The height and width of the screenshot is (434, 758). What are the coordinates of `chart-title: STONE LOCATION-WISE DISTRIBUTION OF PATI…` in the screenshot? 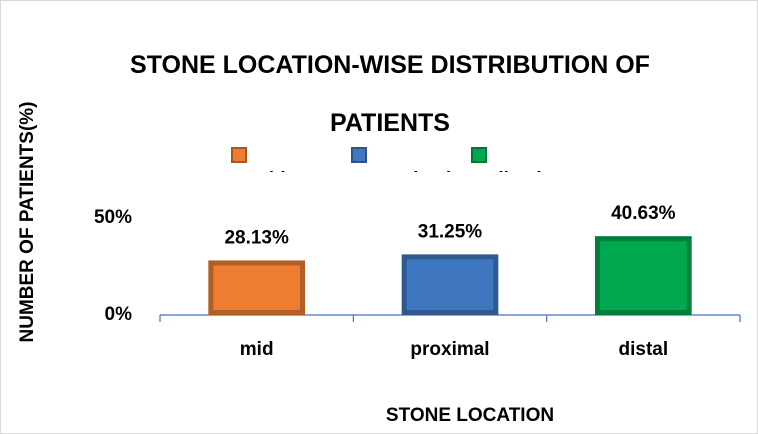 It's located at (390, 94).